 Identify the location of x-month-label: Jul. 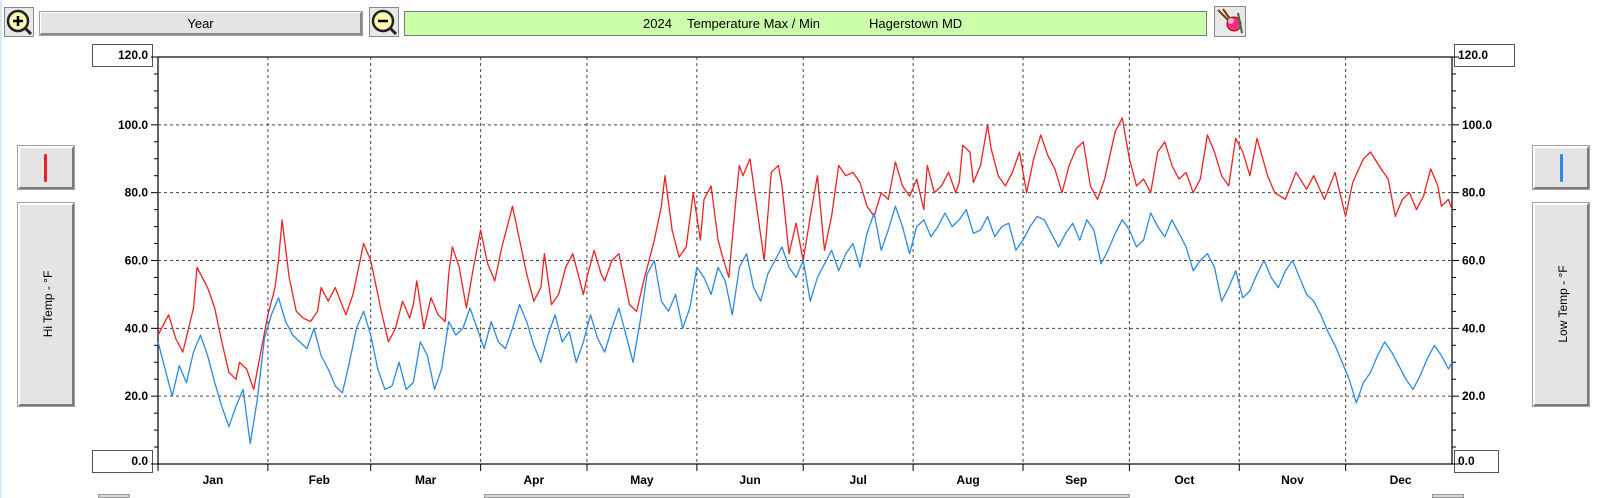
(858, 480).